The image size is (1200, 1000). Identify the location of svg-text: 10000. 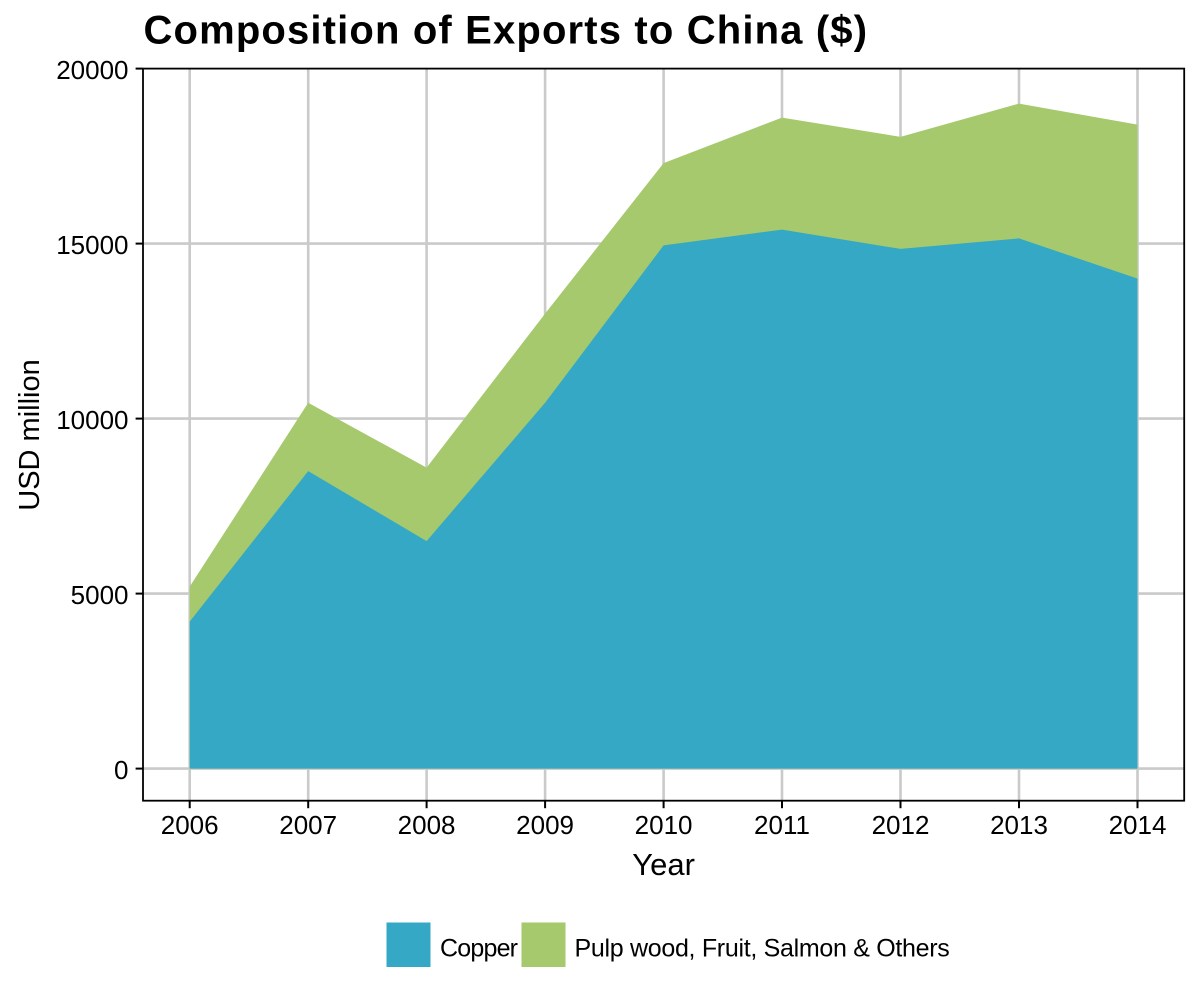
(92, 420).